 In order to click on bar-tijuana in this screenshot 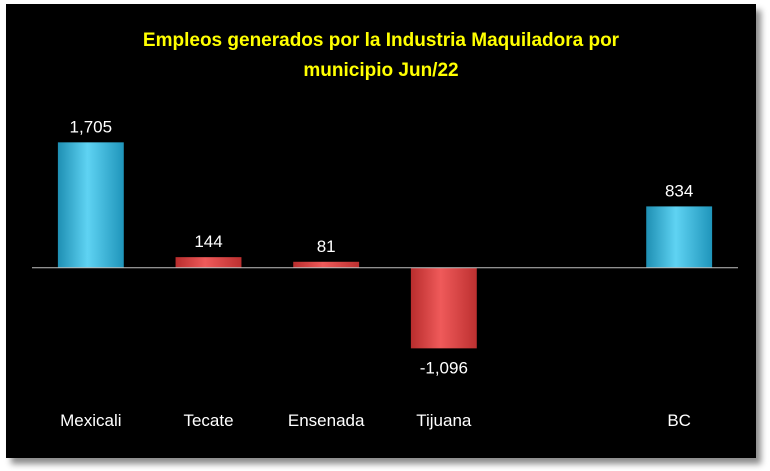, I will do `click(443, 308)`.